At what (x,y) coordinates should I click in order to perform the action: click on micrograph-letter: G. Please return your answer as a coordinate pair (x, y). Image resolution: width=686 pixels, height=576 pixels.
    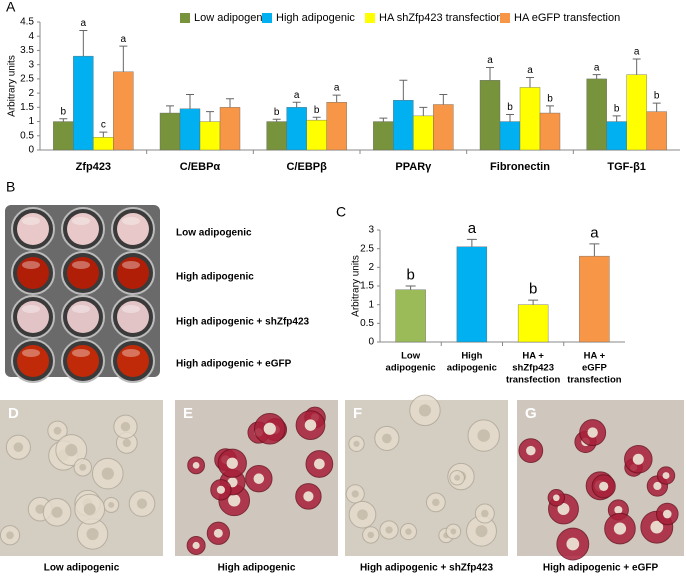
    Looking at the image, I should click on (531, 413).